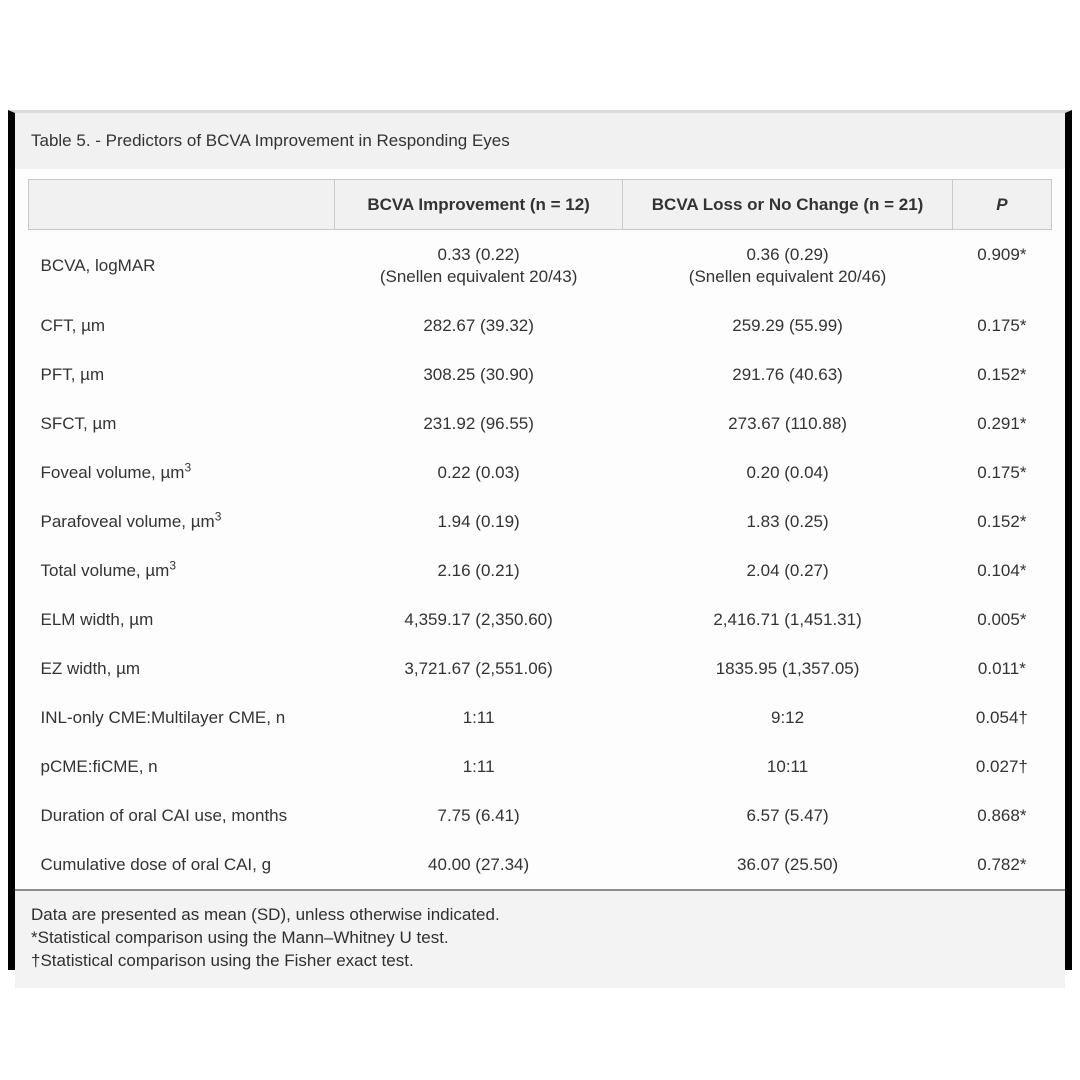 This screenshot has width=1080, height=1080. I want to click on row-label: pCME:fiCME, n, so click(99, 766).